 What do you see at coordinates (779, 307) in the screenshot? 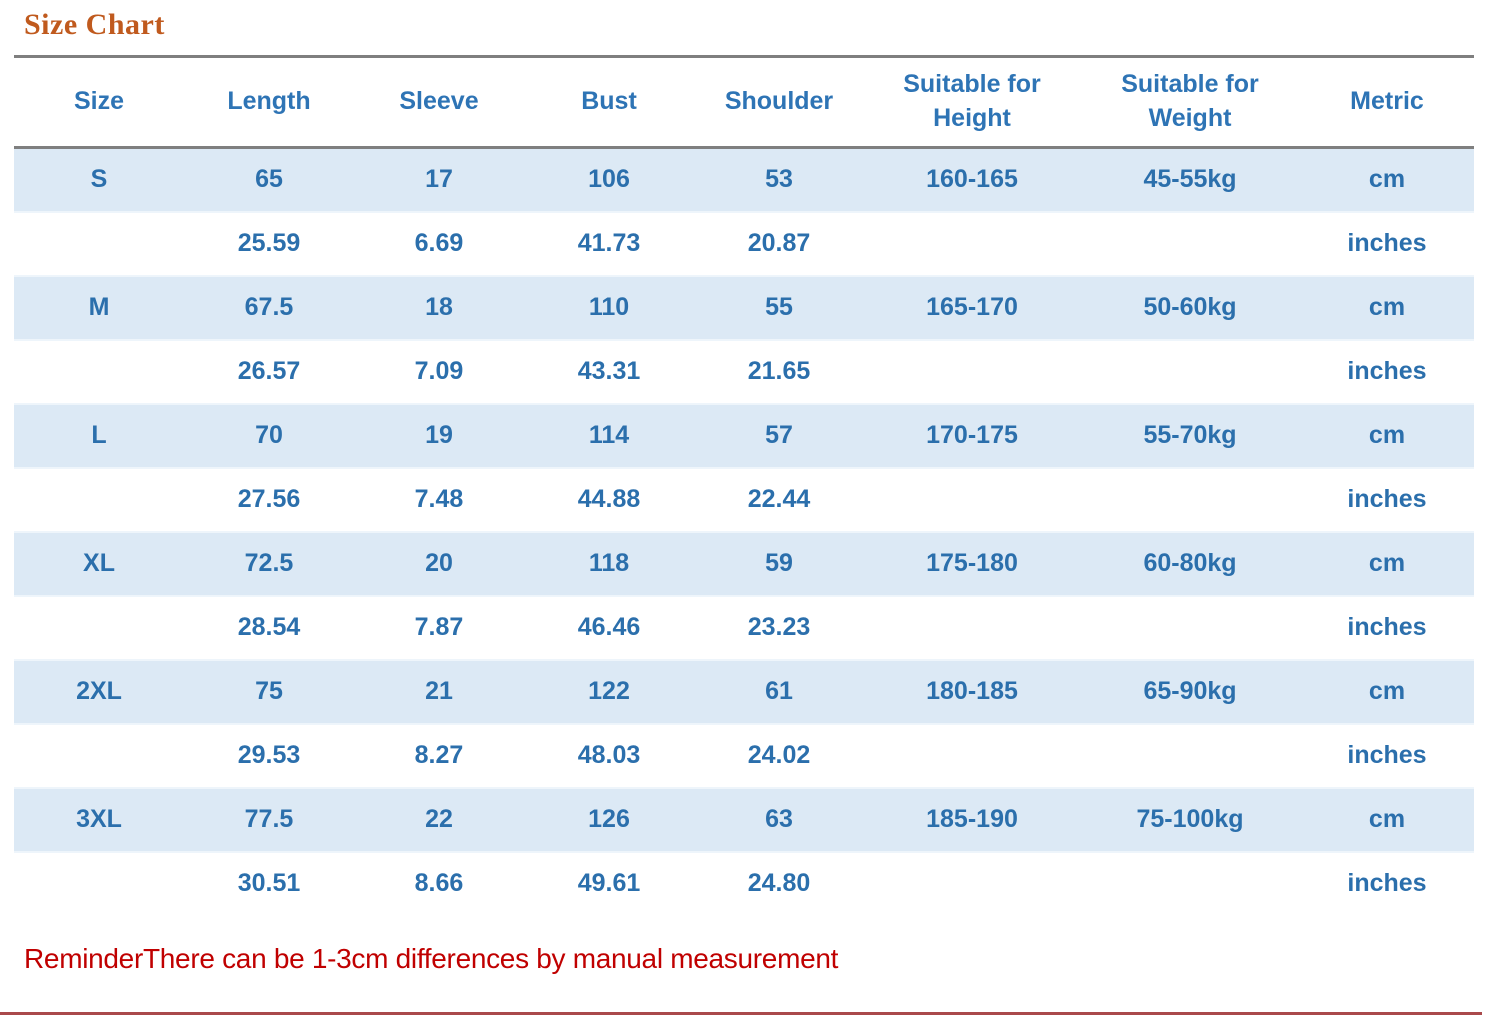
I see `cell-shoulder: 55` at bounding box center [779, 307].